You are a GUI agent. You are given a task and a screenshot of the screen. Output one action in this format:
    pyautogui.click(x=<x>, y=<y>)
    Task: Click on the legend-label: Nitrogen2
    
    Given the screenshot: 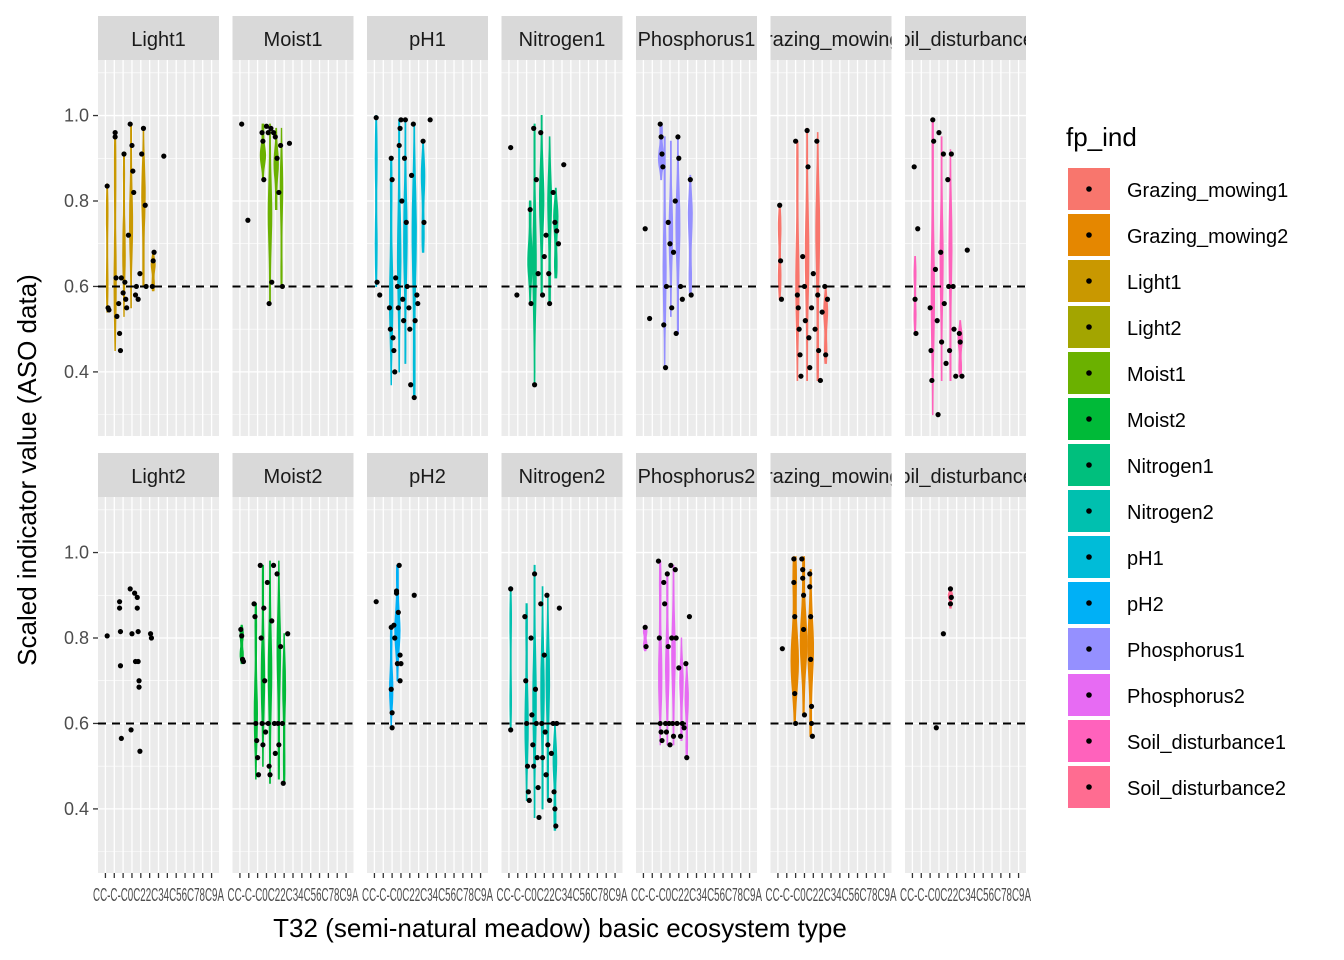 What is the action you would take?
    pyautogui.click(x=1170, y=513)
    